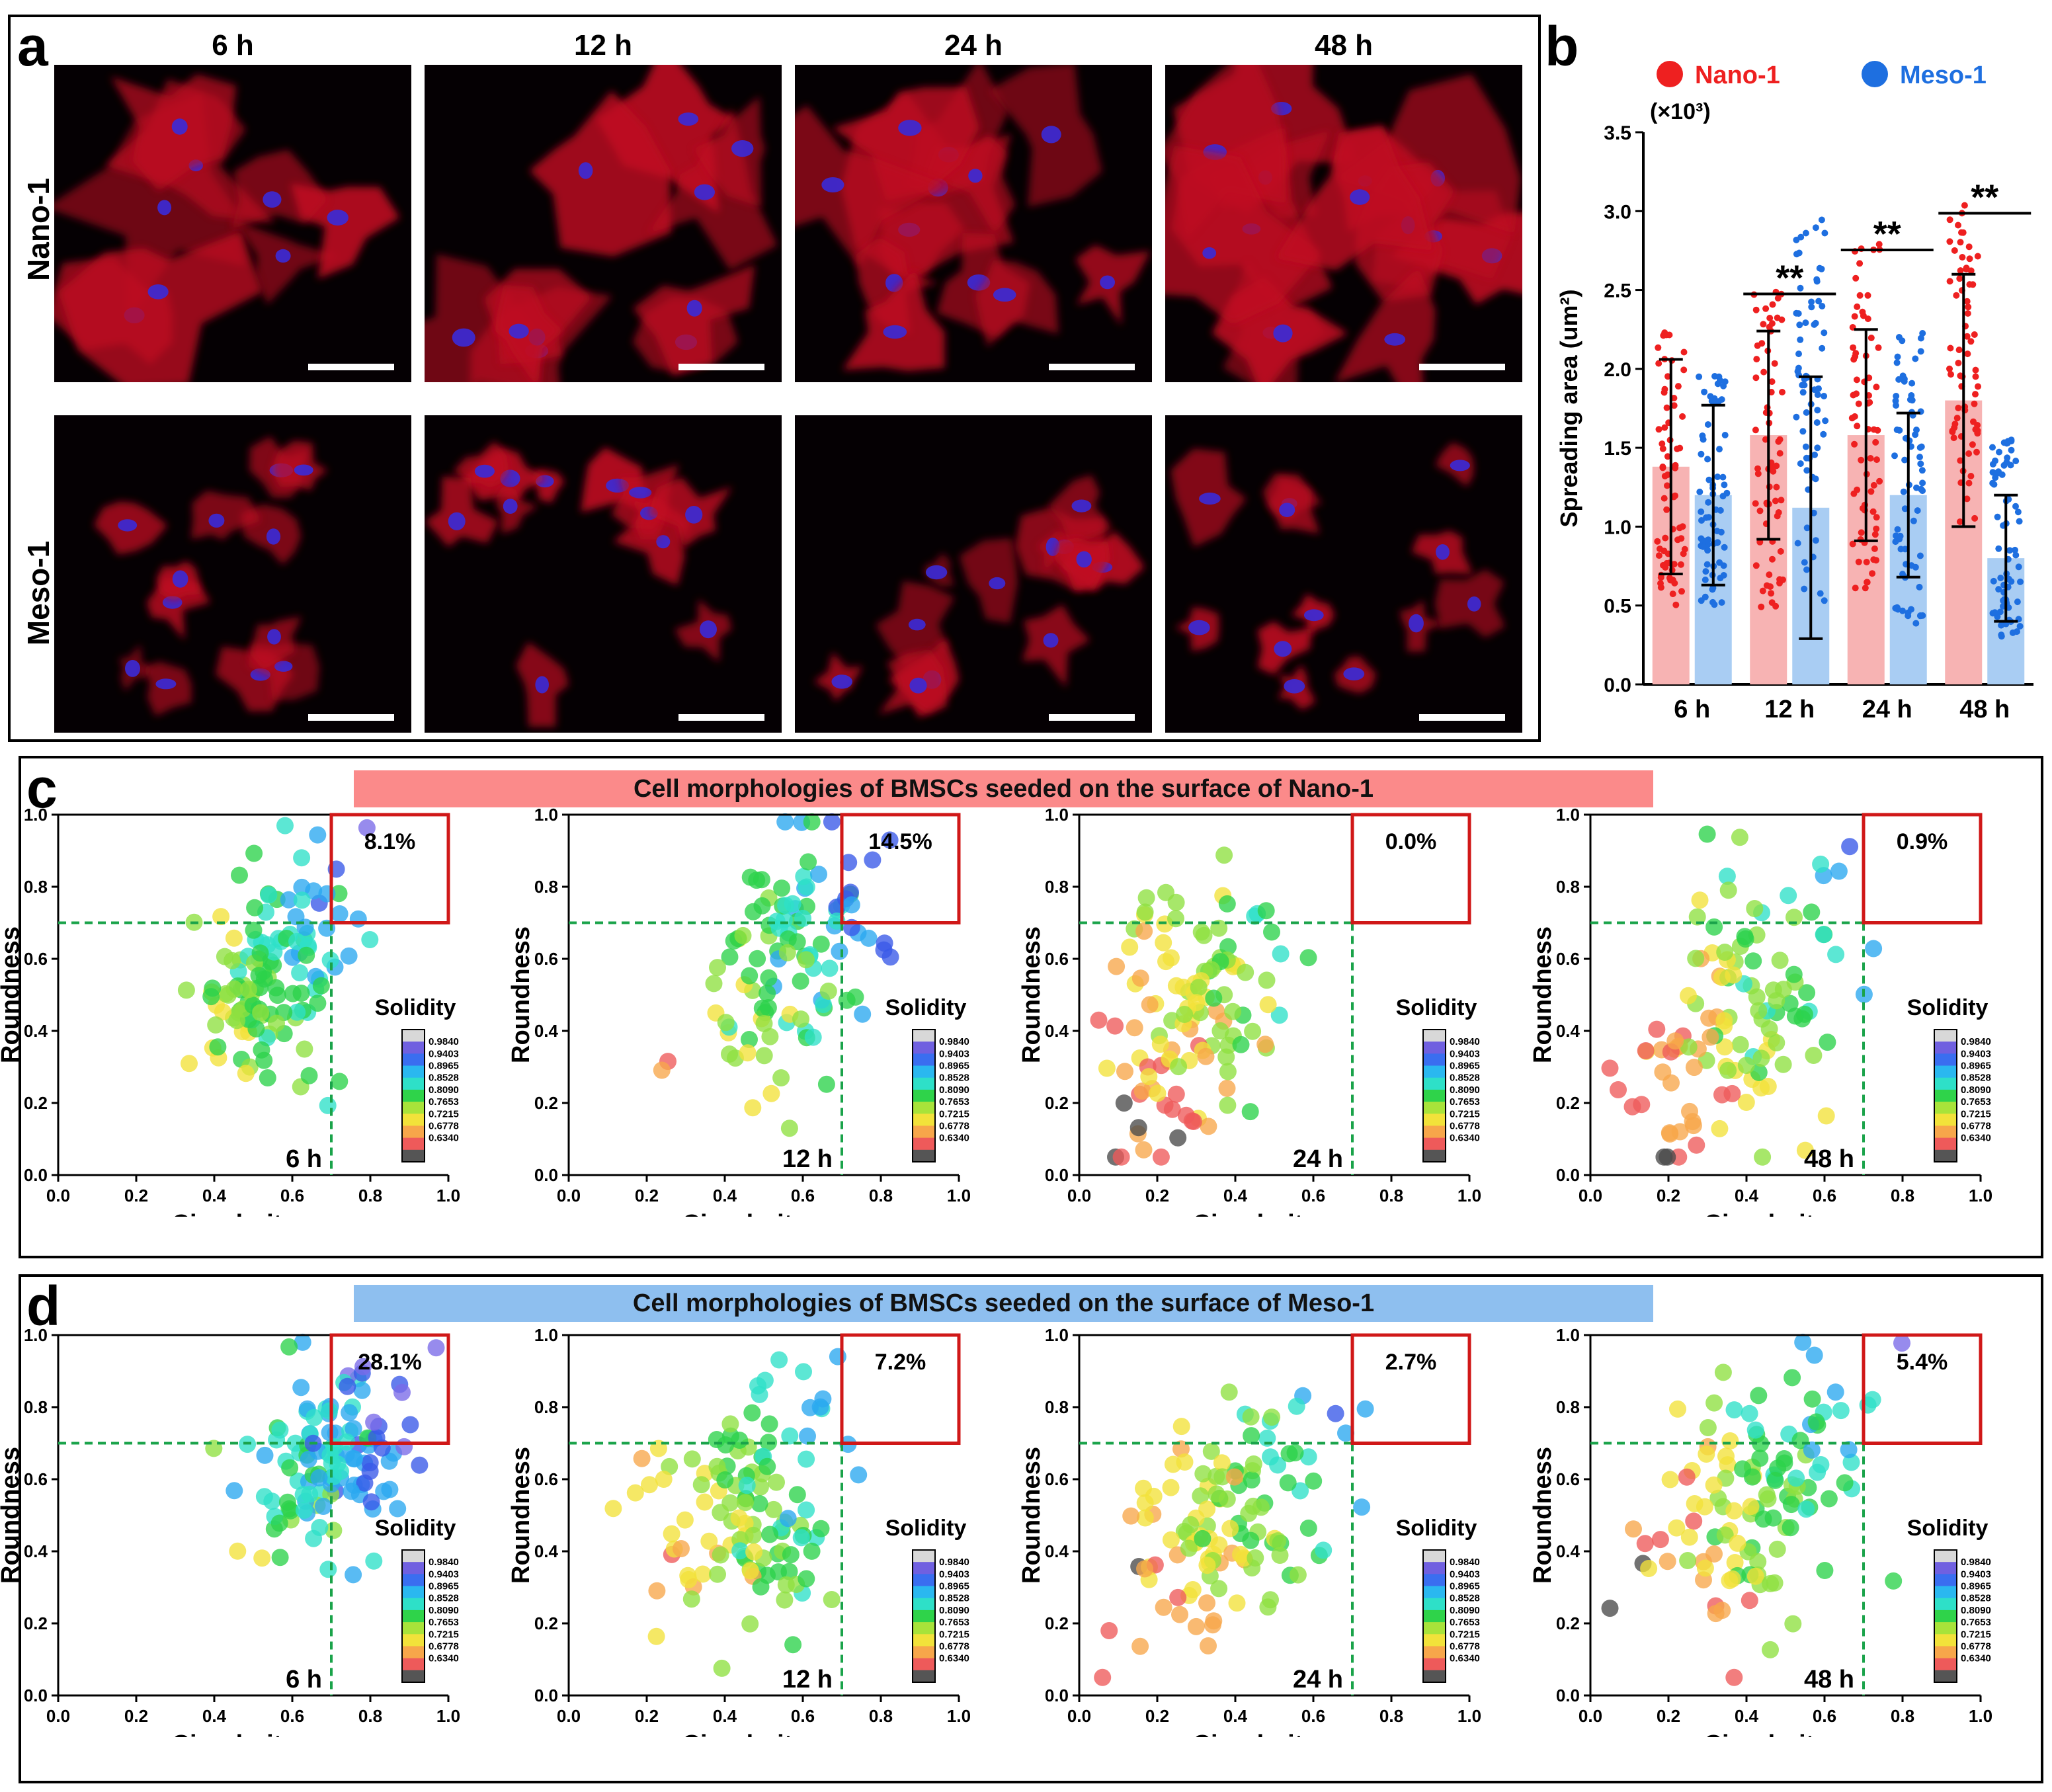  I want to click on y-tick-label: 0.6, so click(546, 1479).